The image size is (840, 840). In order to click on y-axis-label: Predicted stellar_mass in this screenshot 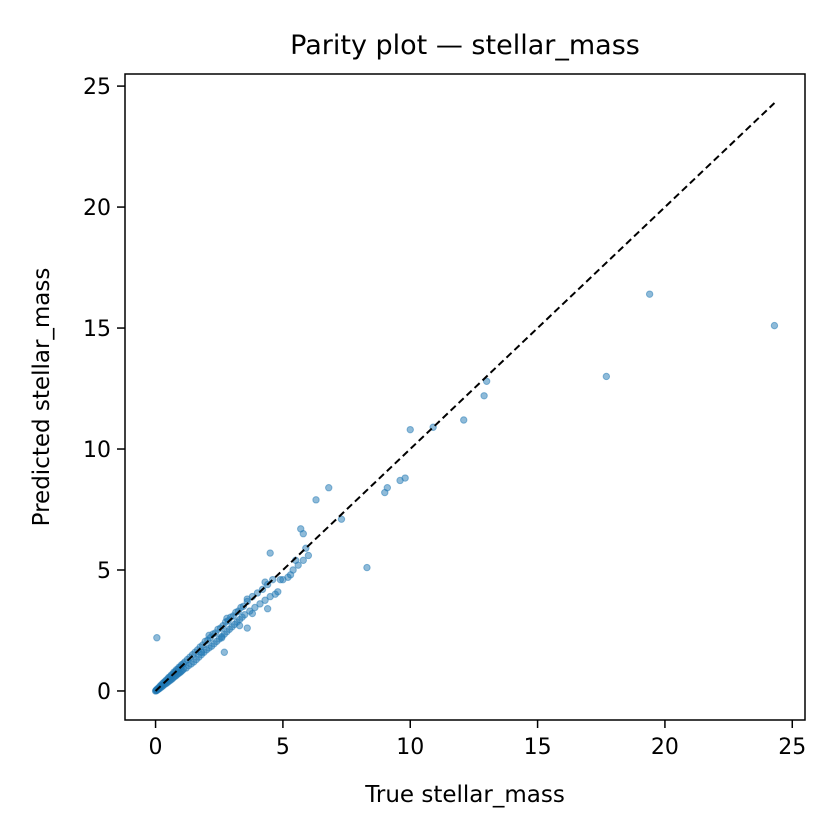, I will do `click(42, 397)`.